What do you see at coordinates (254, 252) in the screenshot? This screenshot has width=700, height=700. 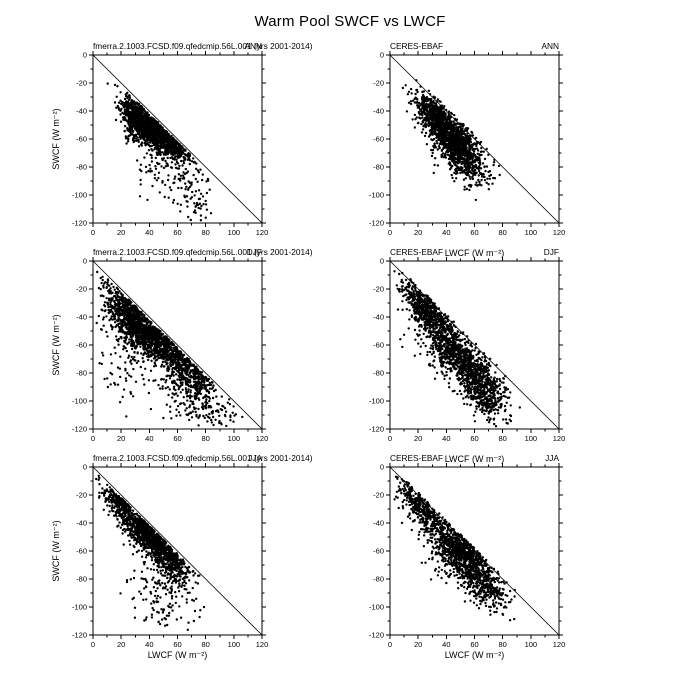 I see `panel-title-right: DJF` at bounding box center [254, 252].